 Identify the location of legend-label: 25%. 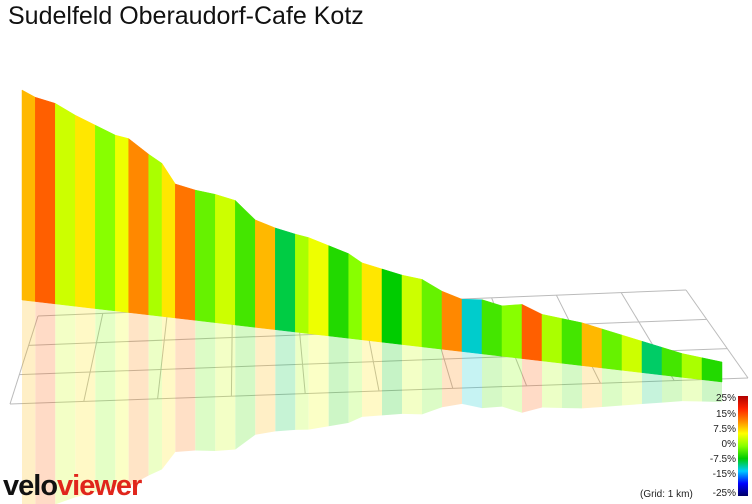
(725, 398).